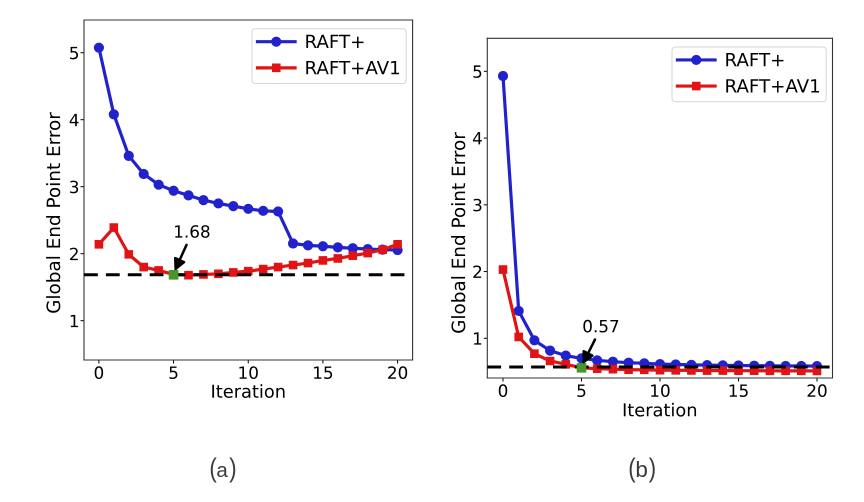 The height and width of the screenshot is (502, 864). I want to click on svg-text: a, so click(222, 470).